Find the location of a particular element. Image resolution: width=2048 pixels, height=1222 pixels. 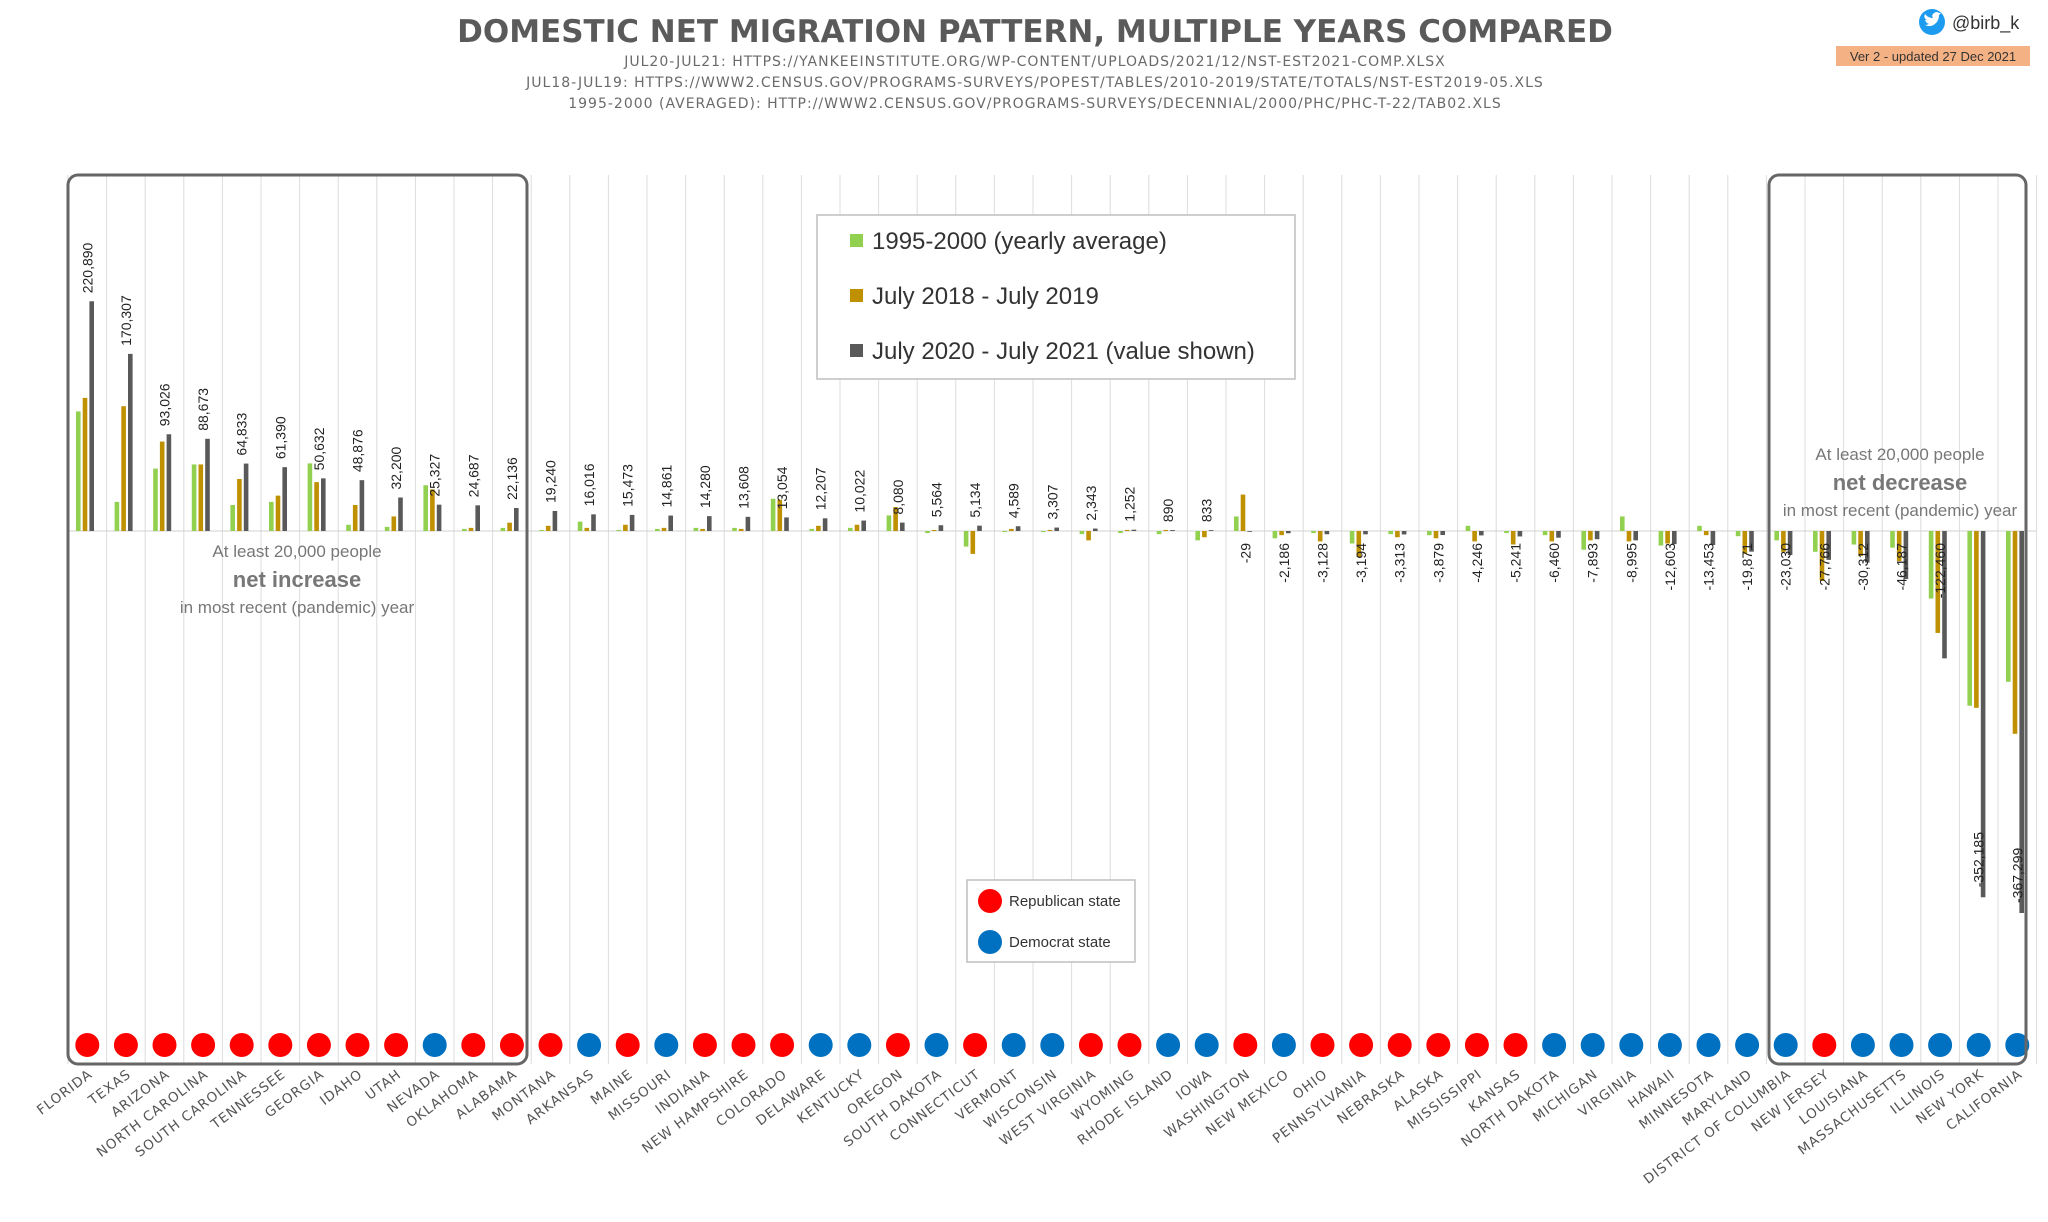

increase-note-line2: net increase is located at coordinates (297, 579).